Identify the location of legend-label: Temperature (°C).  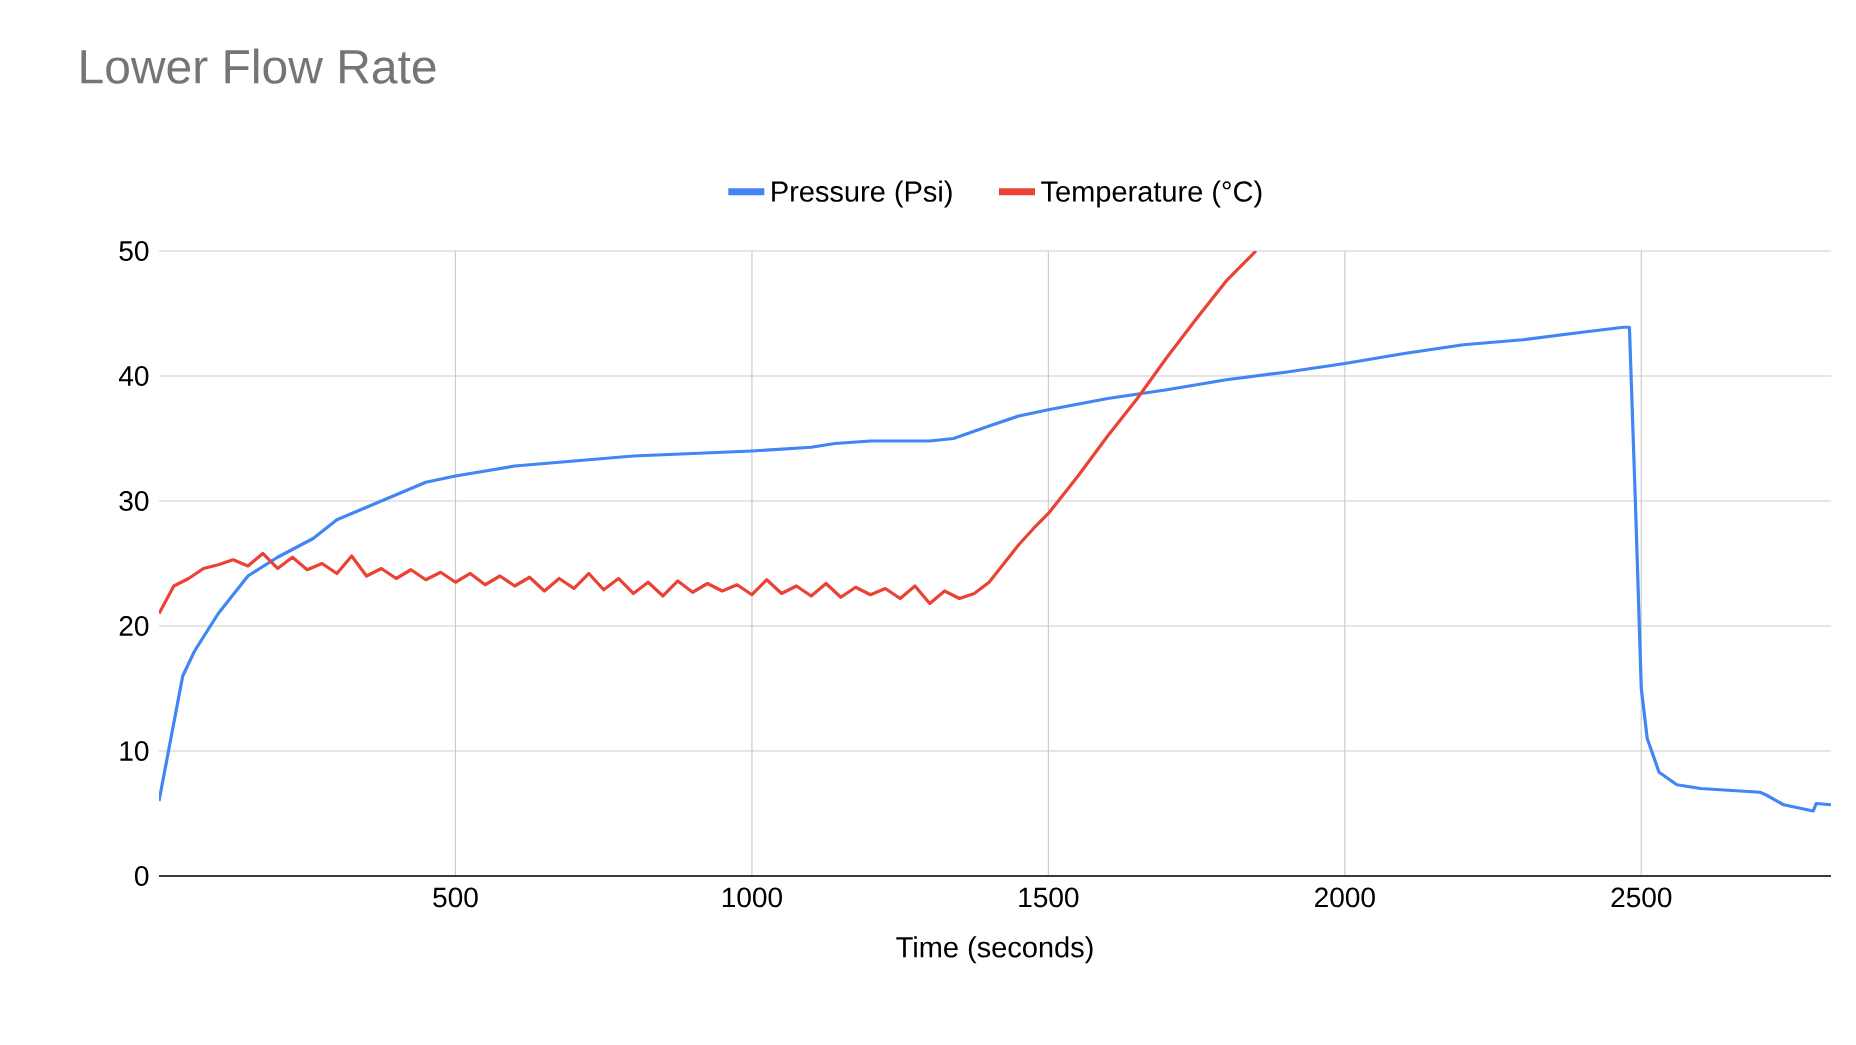
(1151, 194).